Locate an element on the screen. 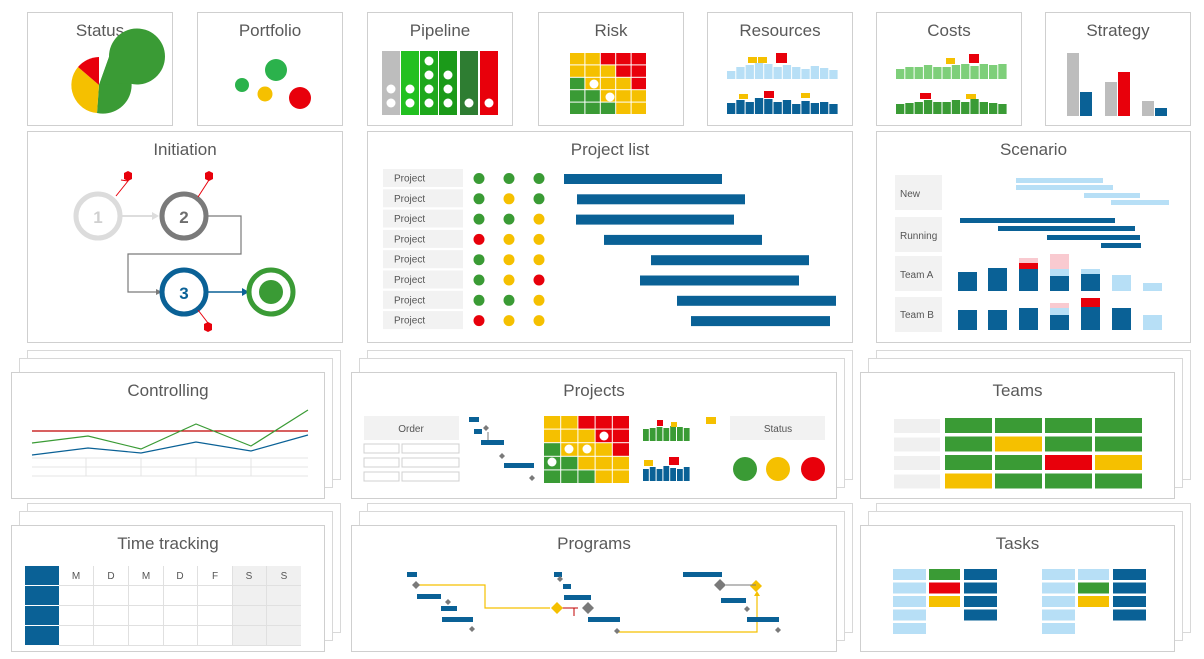 This screenshot has width=1204, height=659. scenario-row-team-a: Team A is located at coordinates (917, 275).